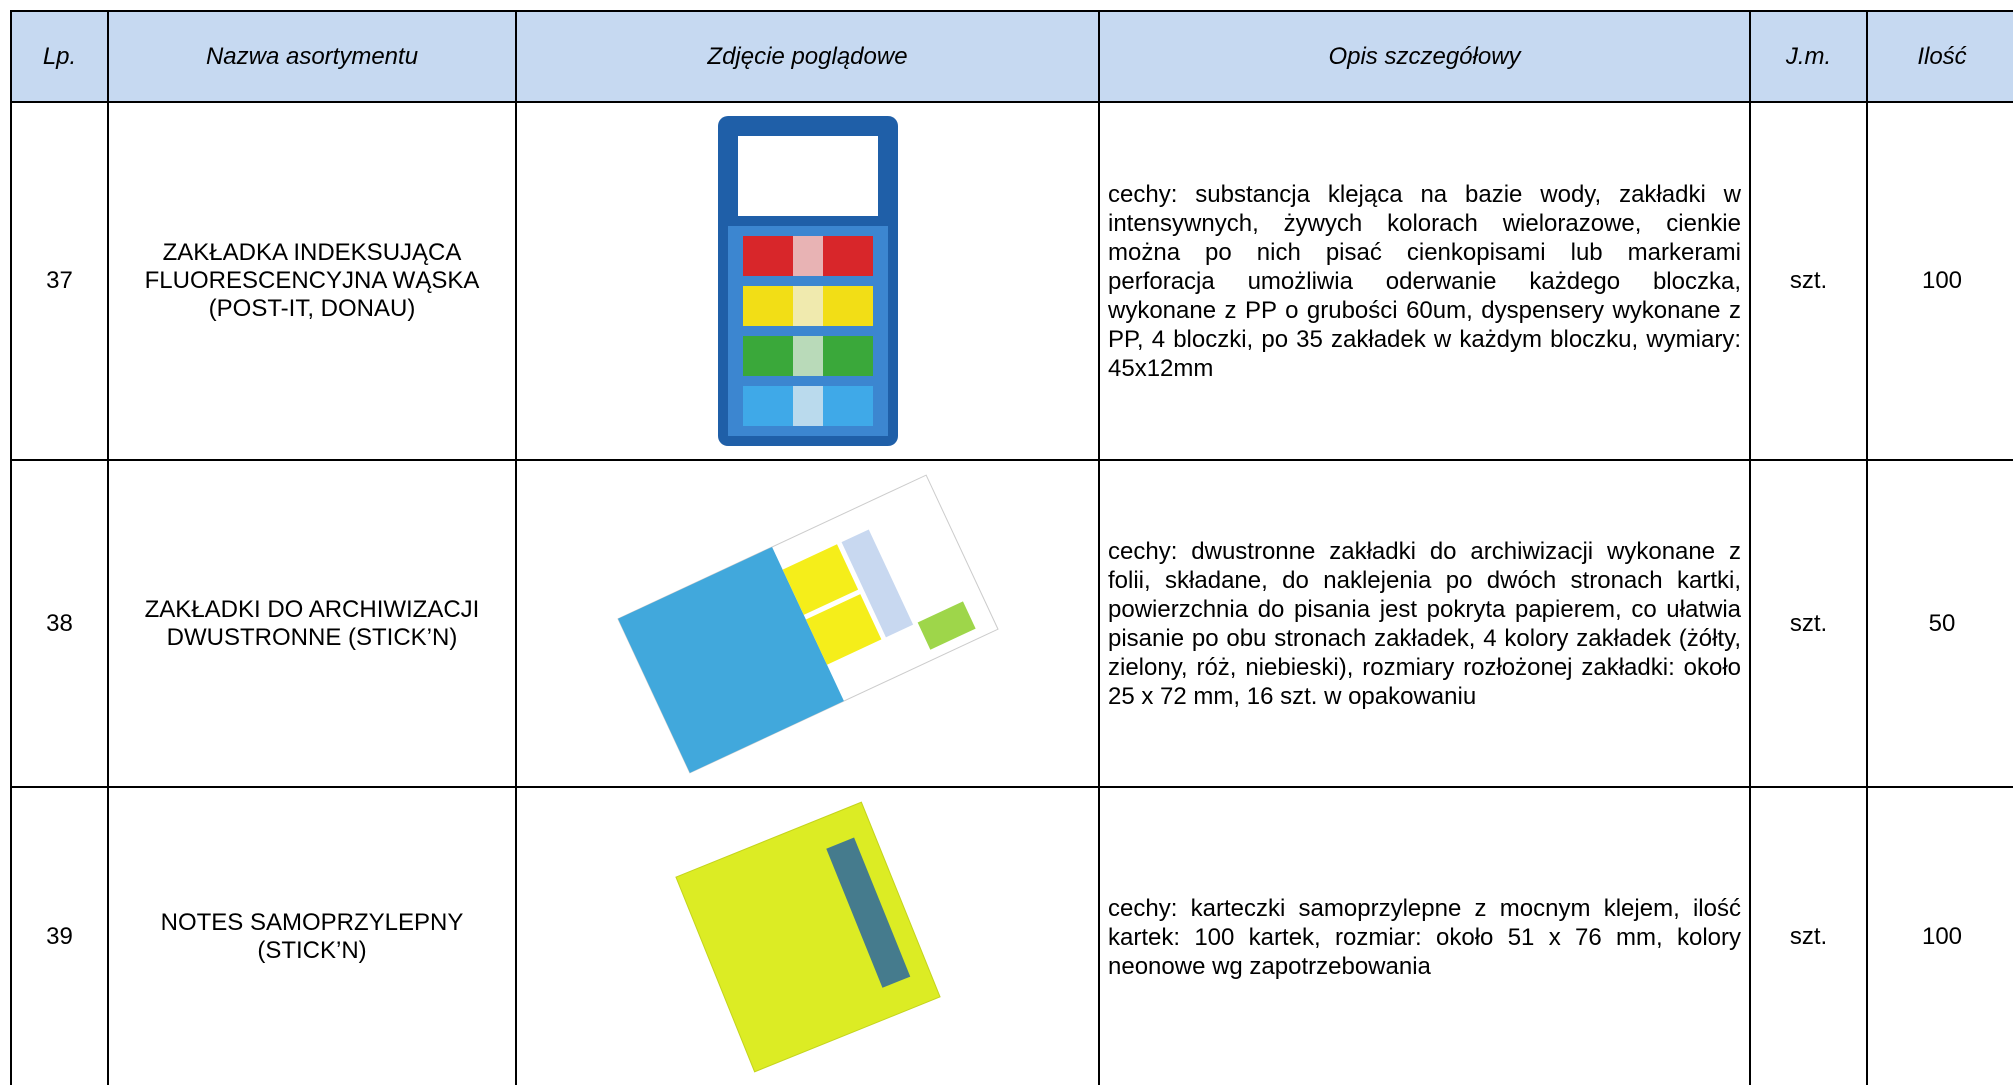 This screenshot has width=2013, height=1085. What do you see at coordinates (1939, 623) in the screenshot?
I see `quantity: 50` at bounding box center [1939, 623].